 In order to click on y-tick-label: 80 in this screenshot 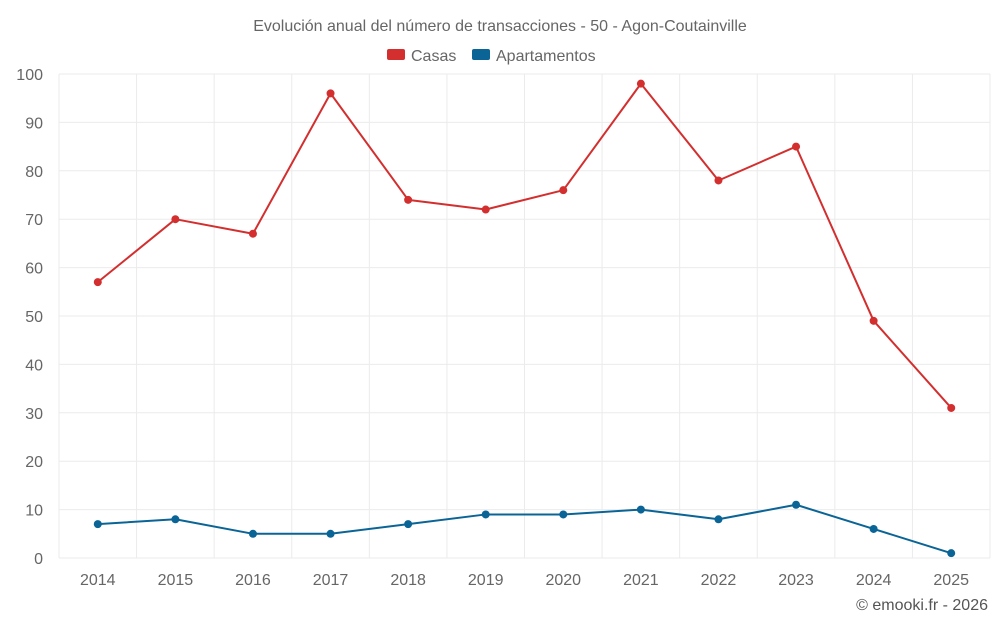, I will do `click(34, 172)`.